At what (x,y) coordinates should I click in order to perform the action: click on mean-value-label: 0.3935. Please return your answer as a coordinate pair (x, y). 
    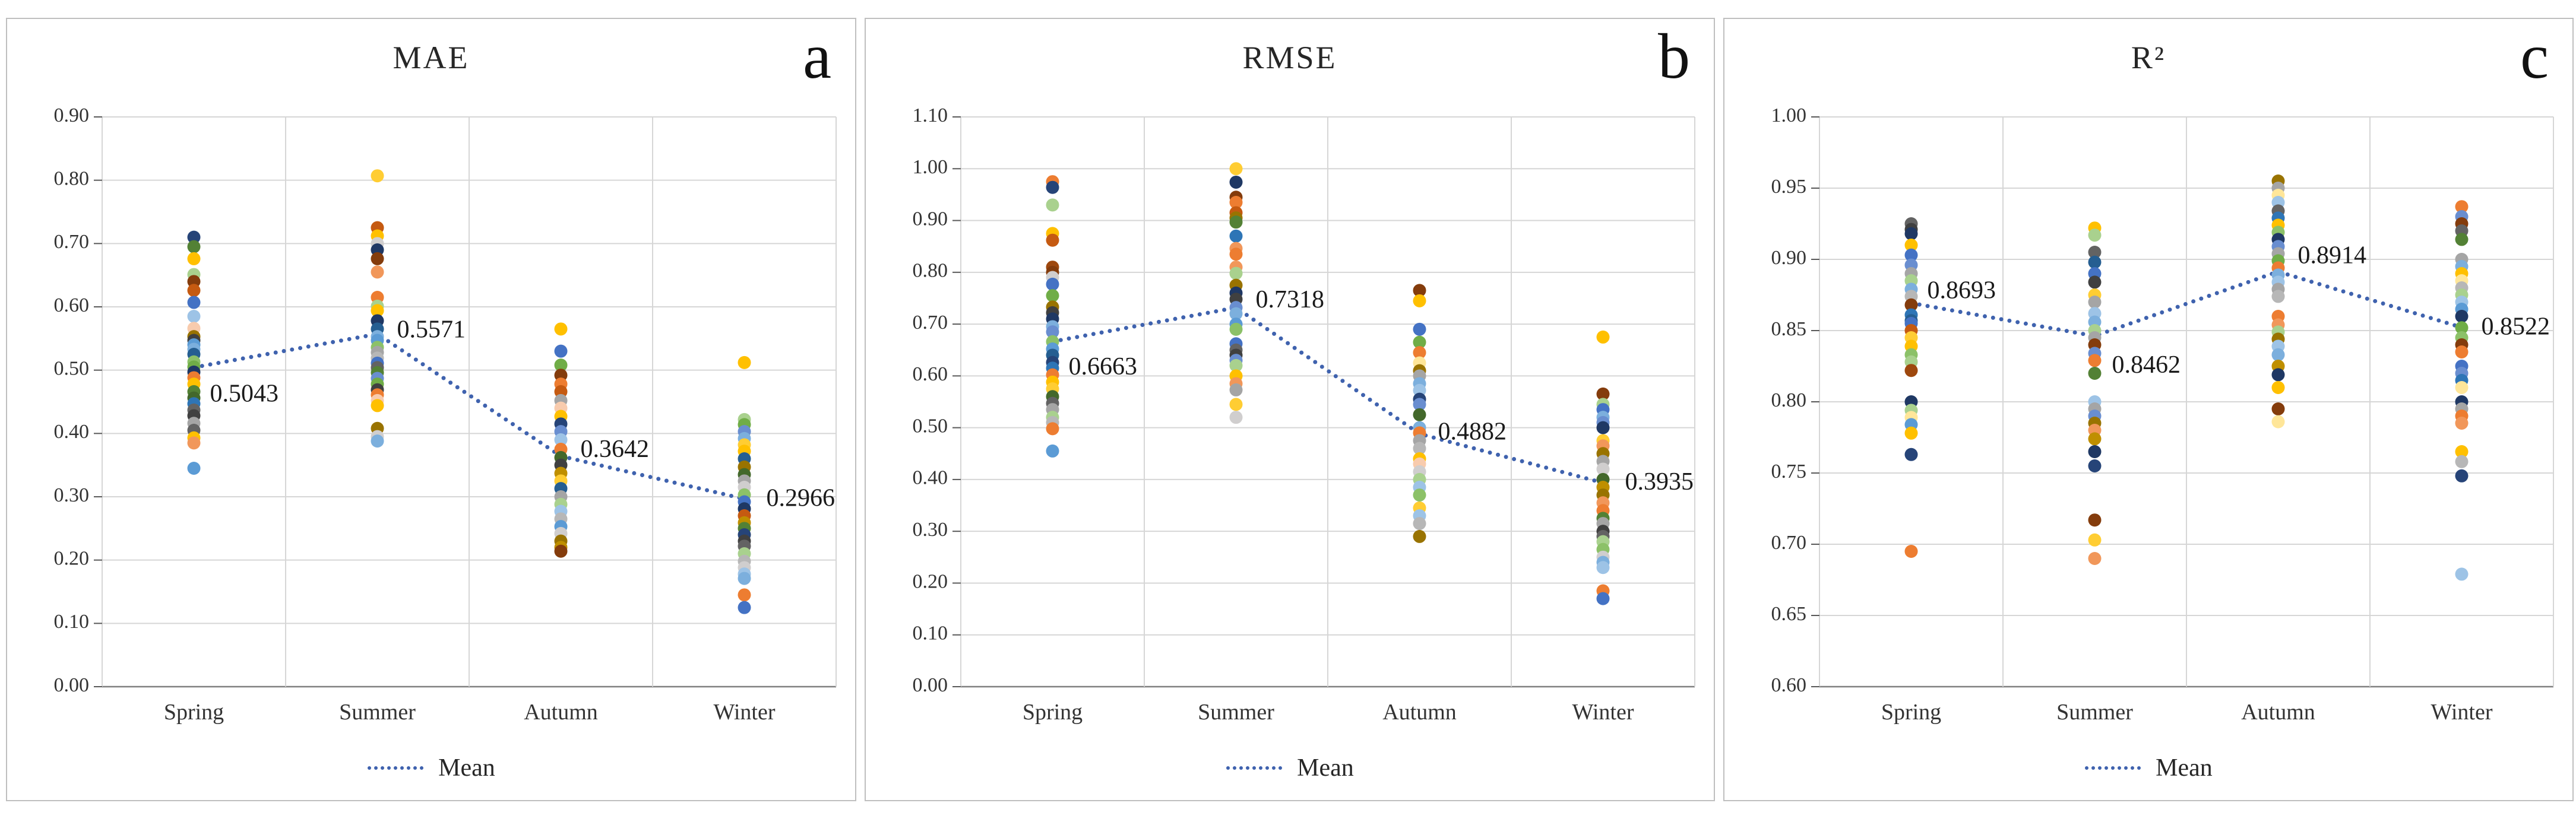
    Looking at the image, I should click on (1659, 482).